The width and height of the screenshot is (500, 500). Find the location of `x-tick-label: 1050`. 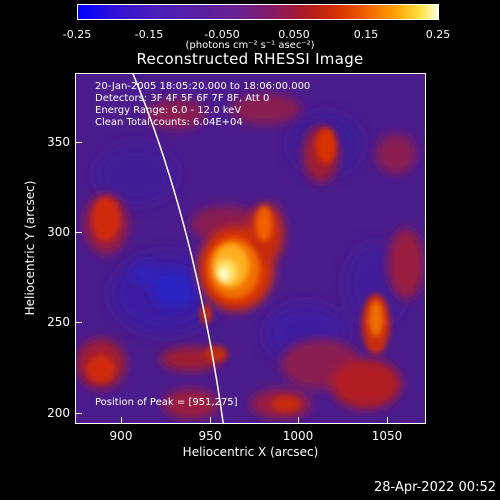

x-tick-label: 1050 is located at coordinates (387, 436).